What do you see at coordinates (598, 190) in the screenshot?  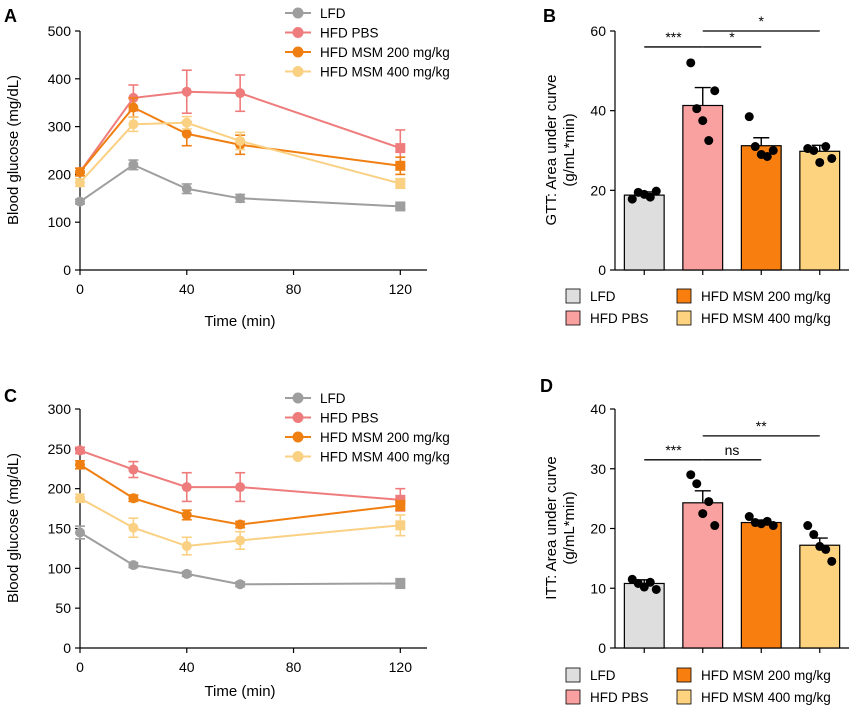 I see `y-tick-label: 20` at bounding box center [598, 190].